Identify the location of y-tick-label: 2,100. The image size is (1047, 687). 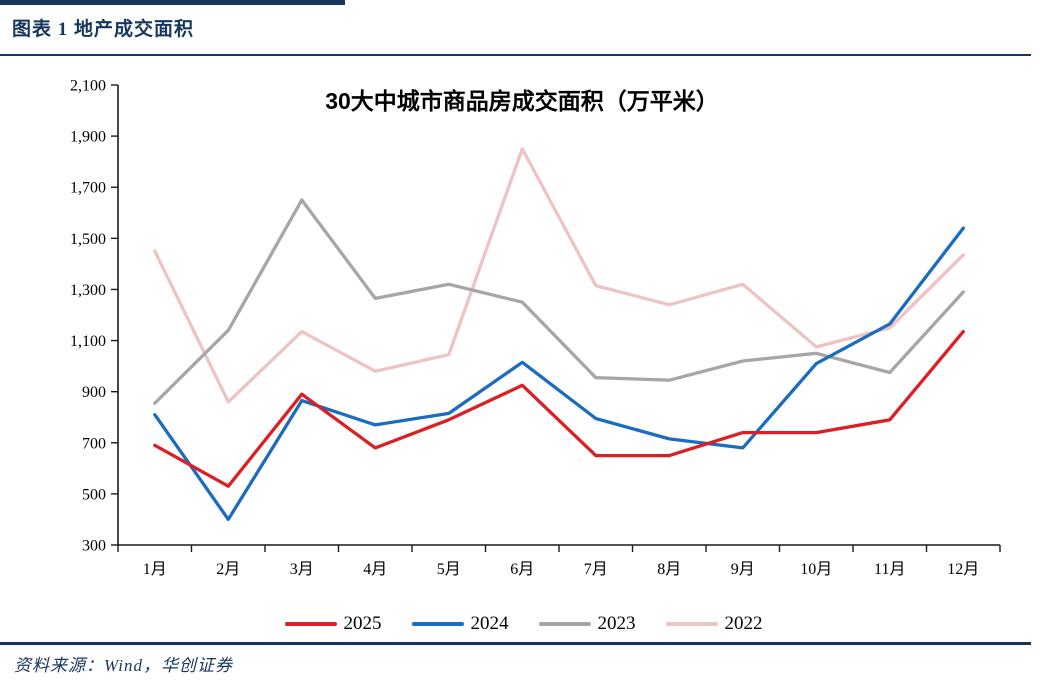
(88, 86).